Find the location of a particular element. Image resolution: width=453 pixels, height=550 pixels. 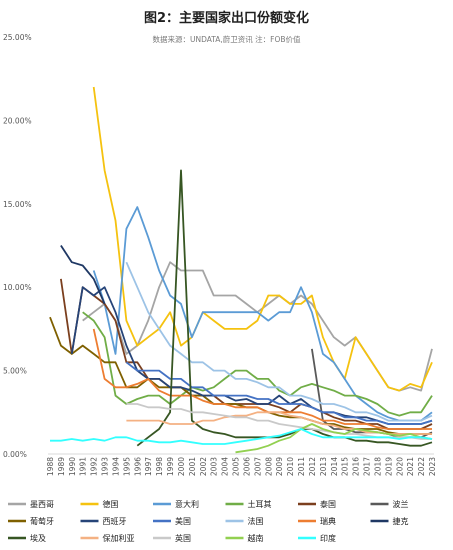

x-tick-label: 1994 is located at coordinates (115, 466).